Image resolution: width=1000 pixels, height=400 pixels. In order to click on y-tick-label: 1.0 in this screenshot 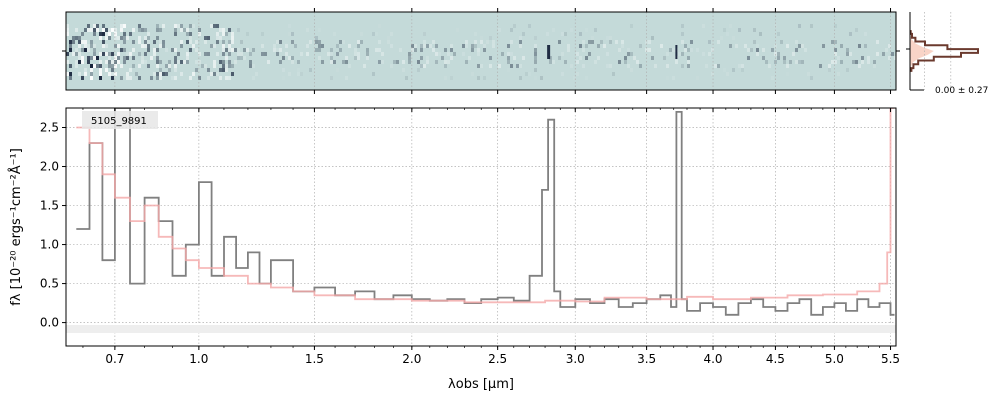, I will do `click(49, 245)`.